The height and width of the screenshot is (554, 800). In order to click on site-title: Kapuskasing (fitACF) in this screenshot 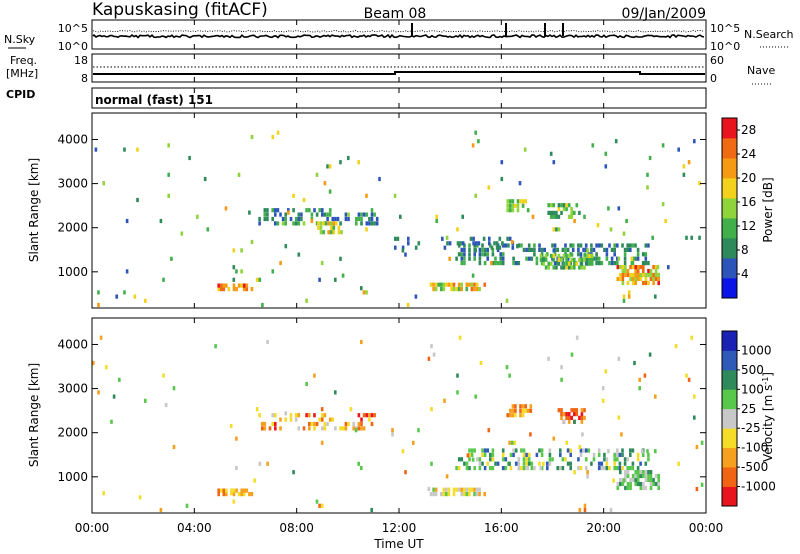, I will do `click(180, 10)`.